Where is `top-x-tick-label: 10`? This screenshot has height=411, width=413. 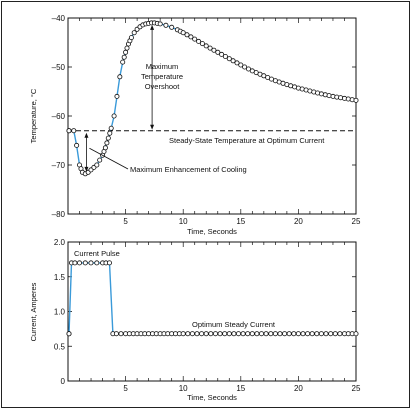
top-x-tick-label: 10 is located at coordinates (183, 221).